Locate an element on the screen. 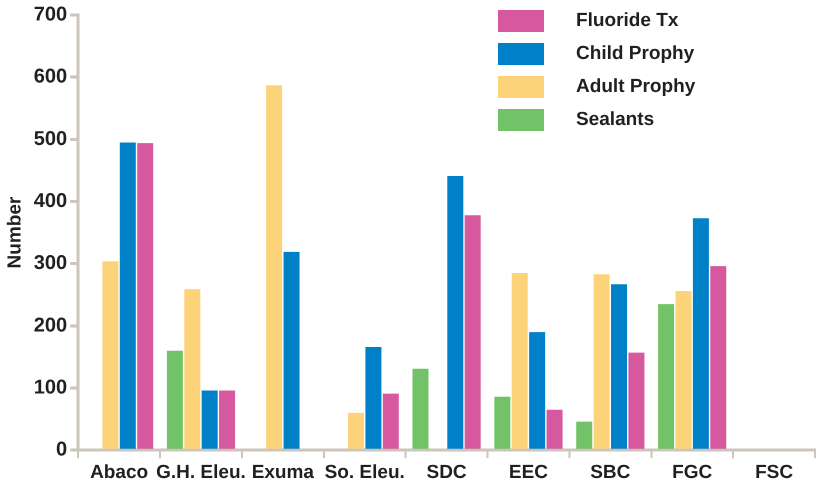 This screenshot has width=817, height=487. x-tick-label: Abaco is located at coordinates (119, 472).